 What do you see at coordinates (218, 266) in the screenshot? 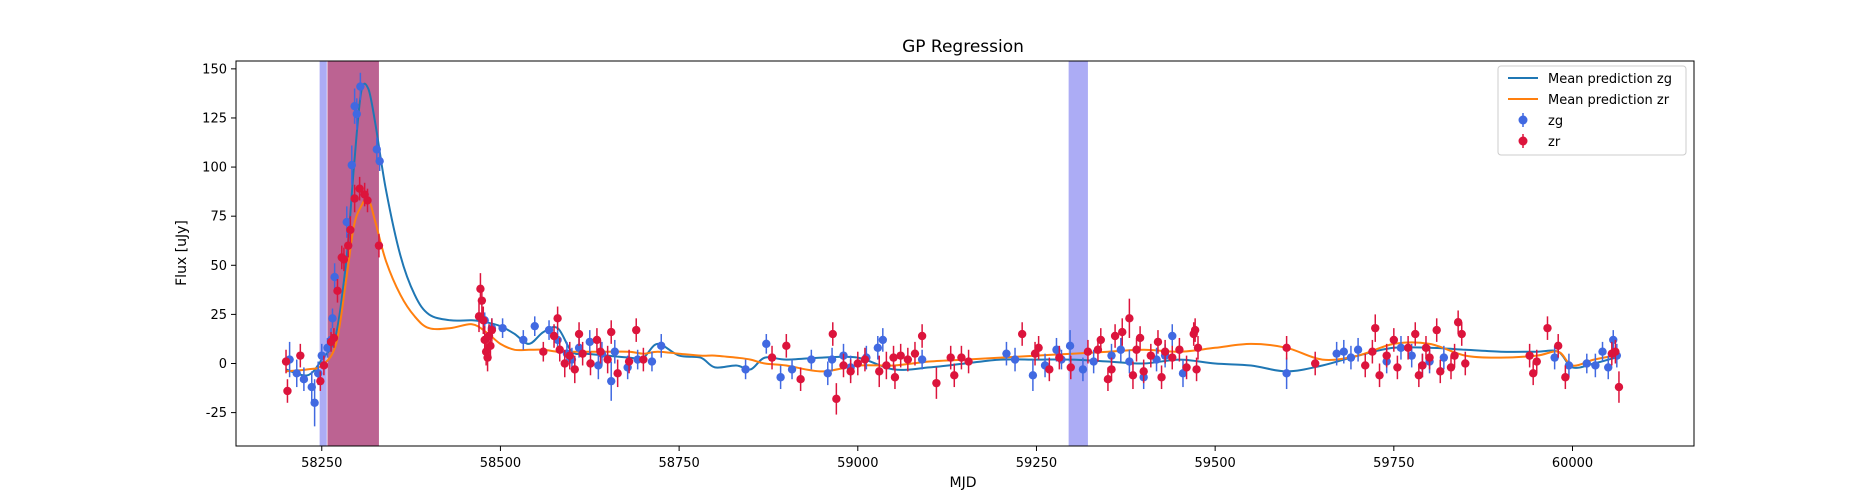
I see `y-tick-label: 50` at bounding box center [218, 266].